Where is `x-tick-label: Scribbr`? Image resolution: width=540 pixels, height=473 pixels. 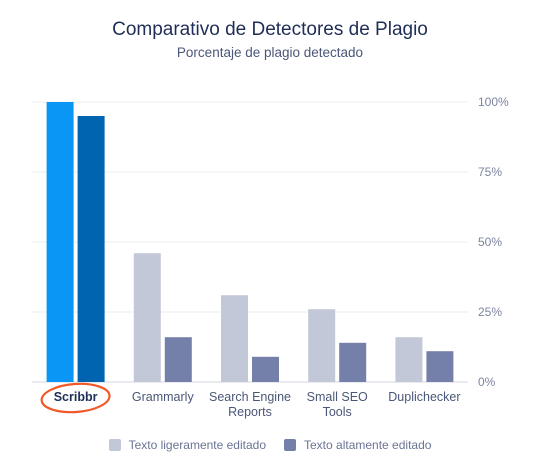
x-tick-label: Scribbr is located at coordinates (76, 397).